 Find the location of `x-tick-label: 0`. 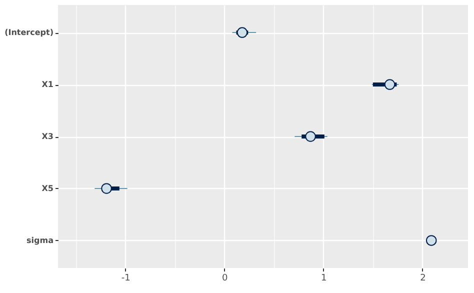

x-tick-label: 0 is located at coordinates (225, 279).